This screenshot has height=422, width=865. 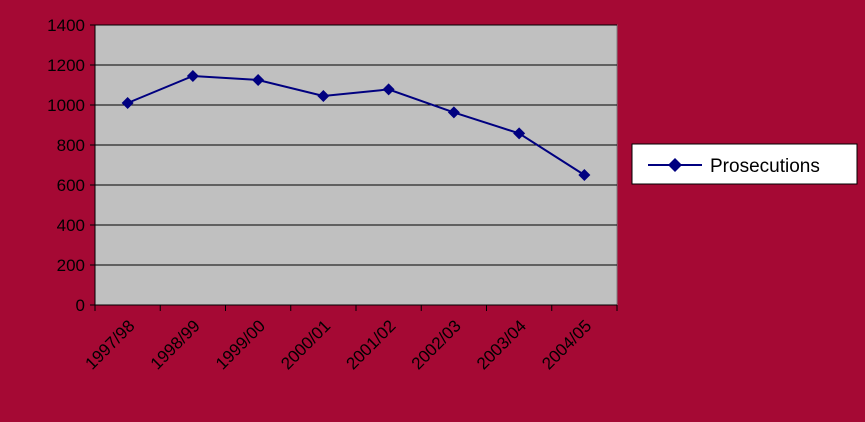 What do you see at coordinates (71, 185) in the screenshot?
I see `y-tick-label: 600` at bounding box center [71, 185].